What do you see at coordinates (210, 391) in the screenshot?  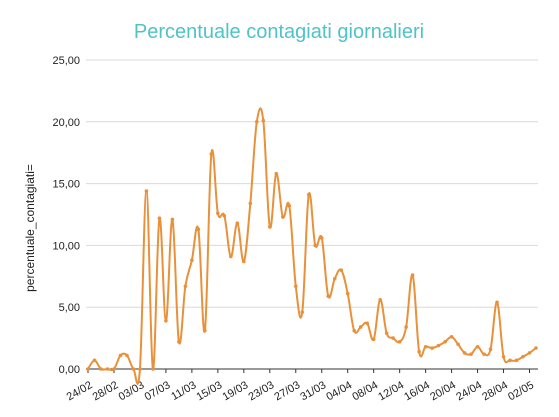 I see `x-tick-label: 15/03` at bounding box center [210, 391].